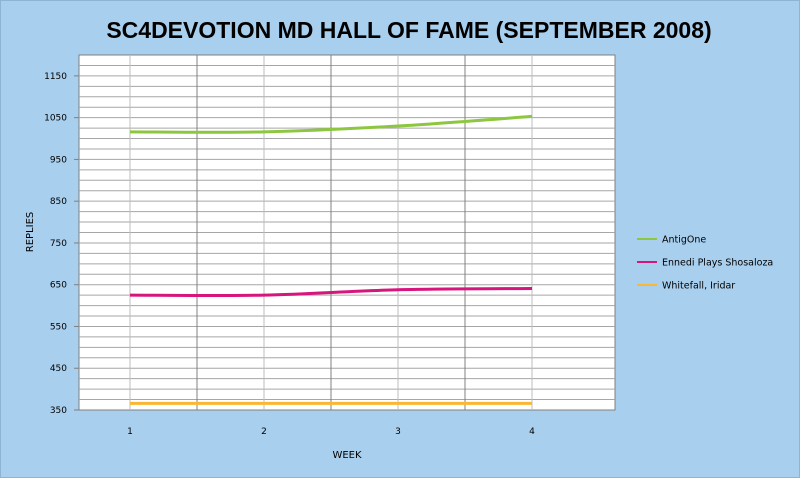 The image size is (800, 479). I want to click on y-axis-title: REPLIES, so click(30, 232).